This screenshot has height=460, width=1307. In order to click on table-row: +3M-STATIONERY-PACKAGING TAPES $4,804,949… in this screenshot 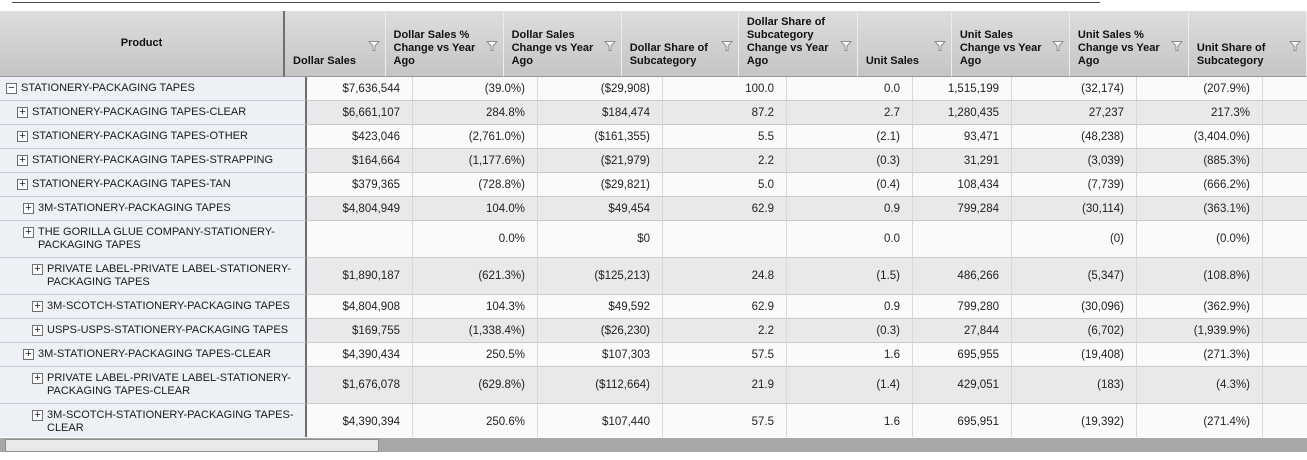, I will do `click(653, 209)`.